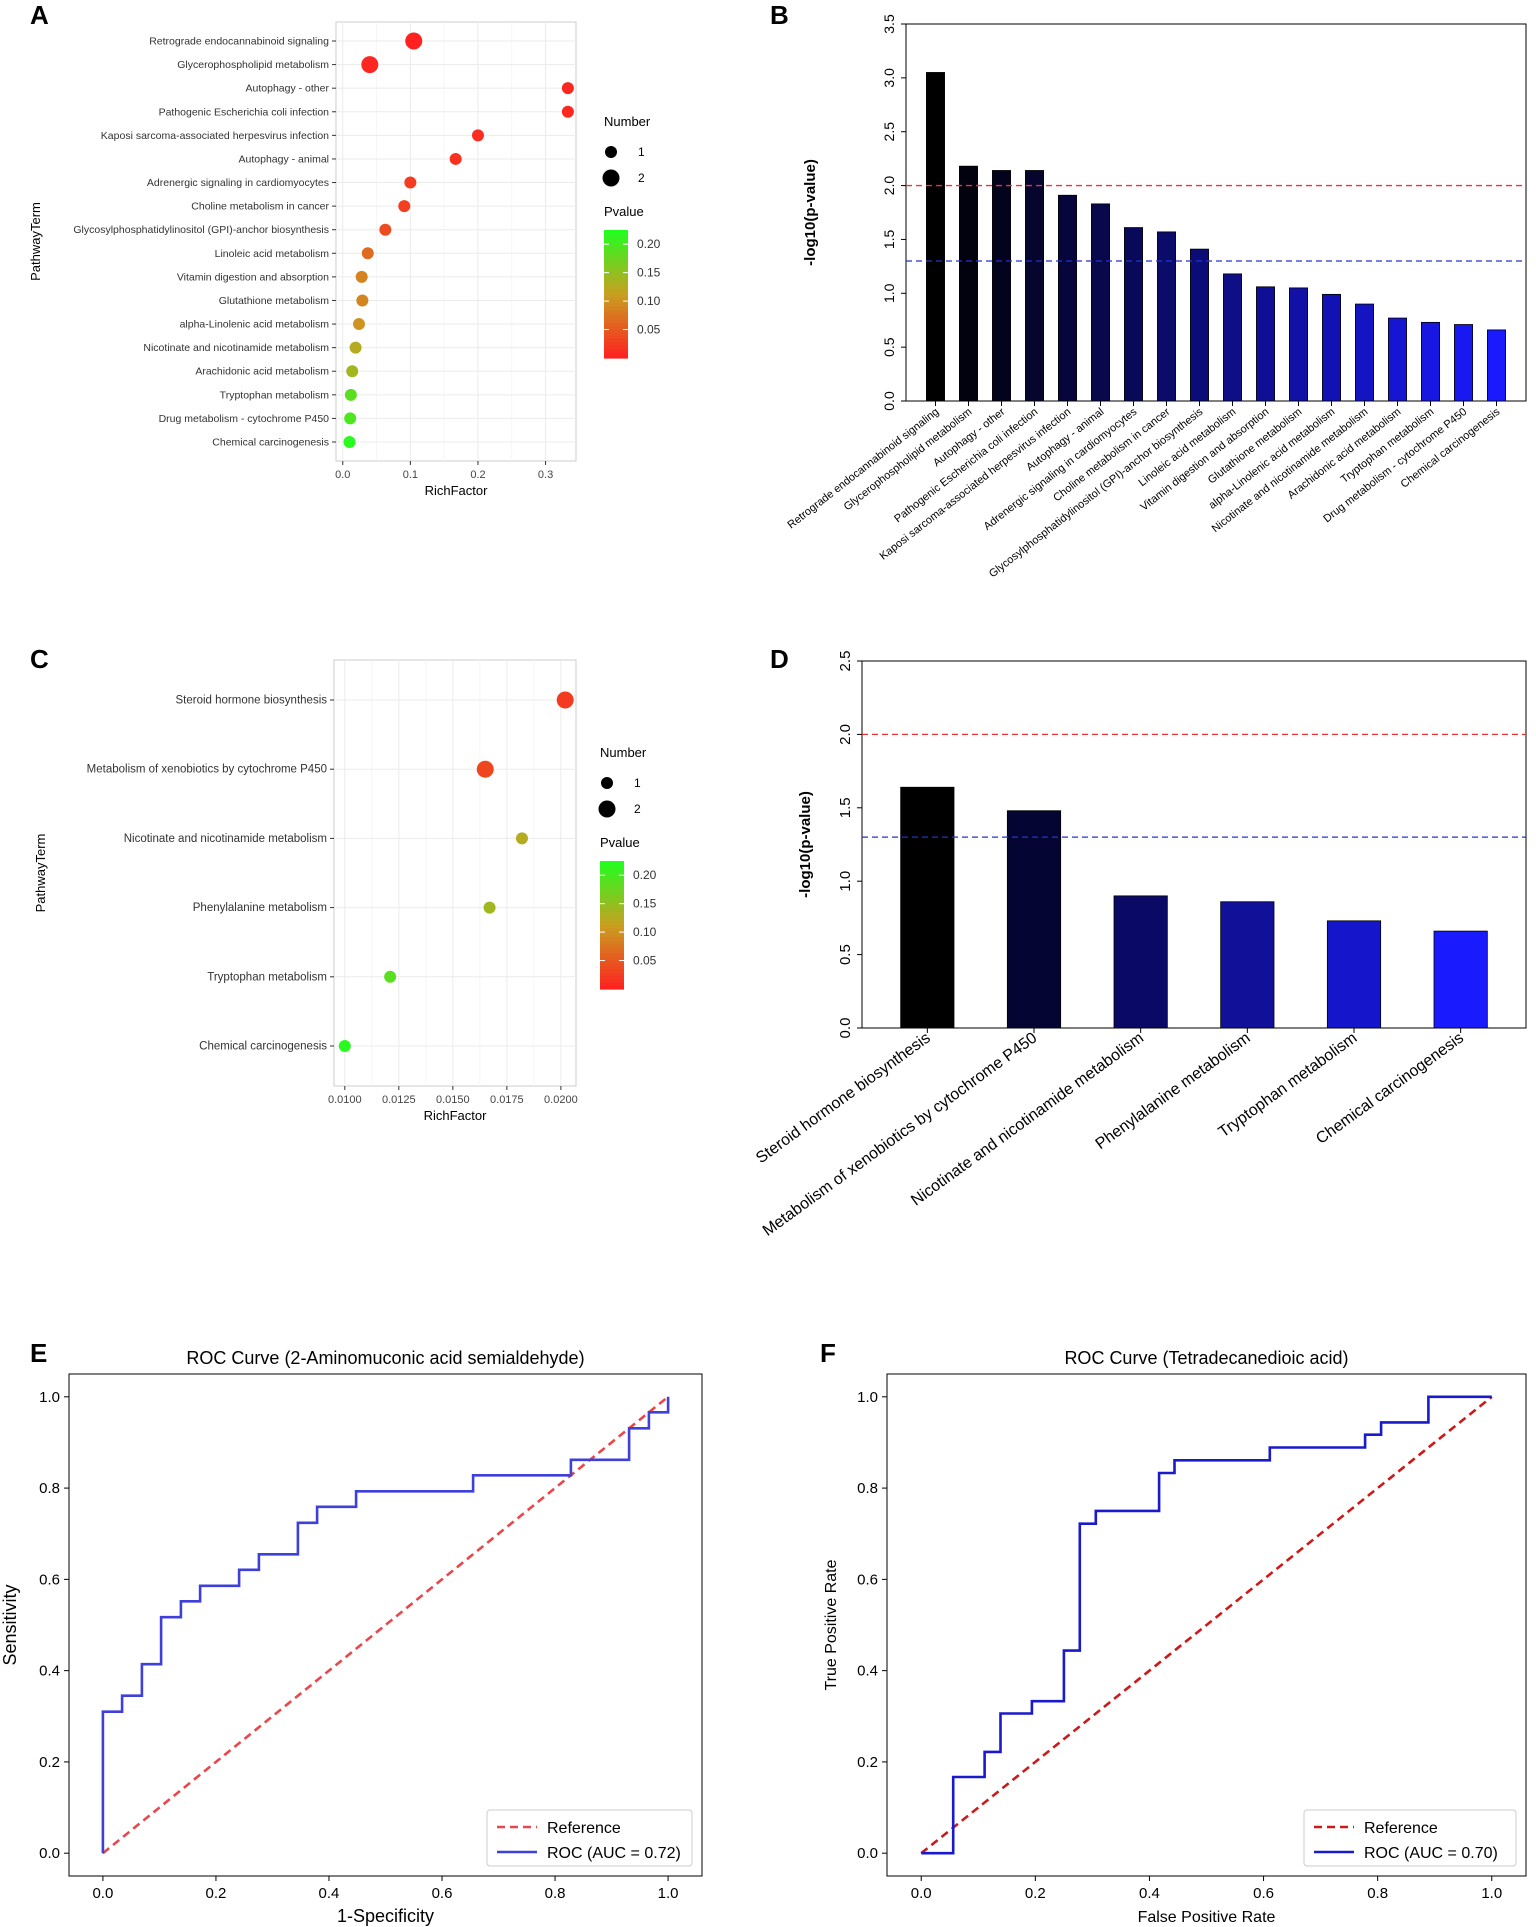 This screenshot has width=1536, height=1927. Describe the element at coordinates (668, 1893) in the screenshot. I see `x-tick-label: 1.0` at that location.